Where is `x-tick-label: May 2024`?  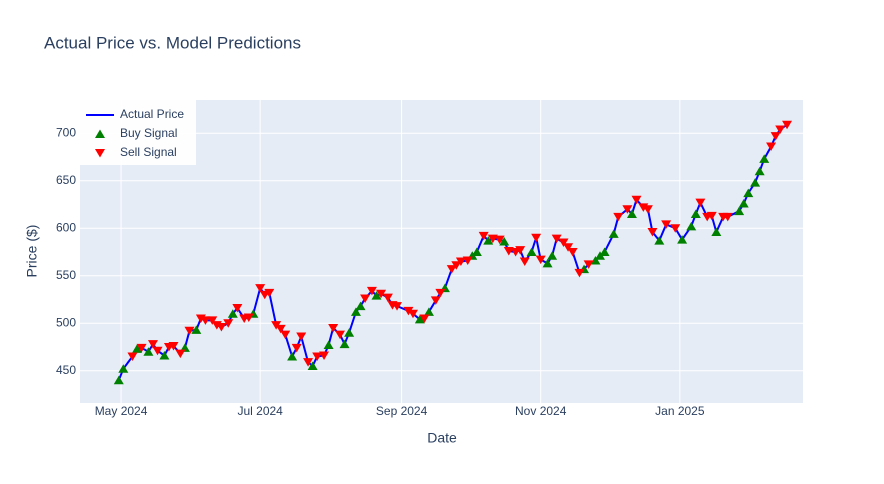
x-tick-label: May 2024 is located at coordinates (121, 411).